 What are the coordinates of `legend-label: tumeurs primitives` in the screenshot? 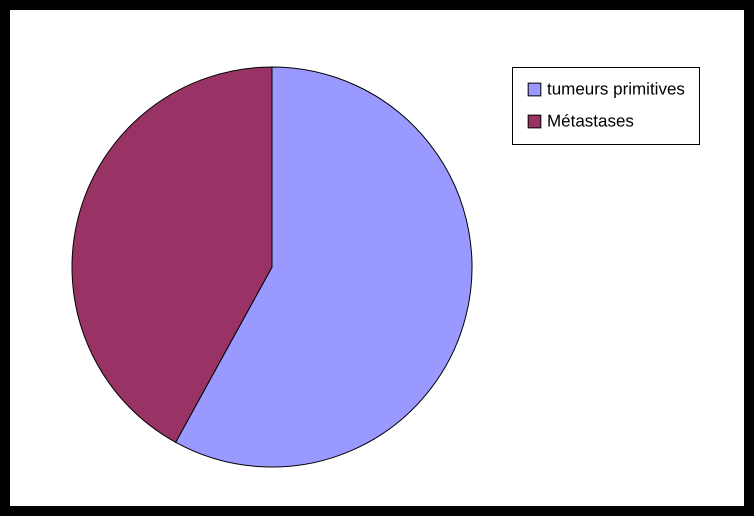 It's located at (616, 89).